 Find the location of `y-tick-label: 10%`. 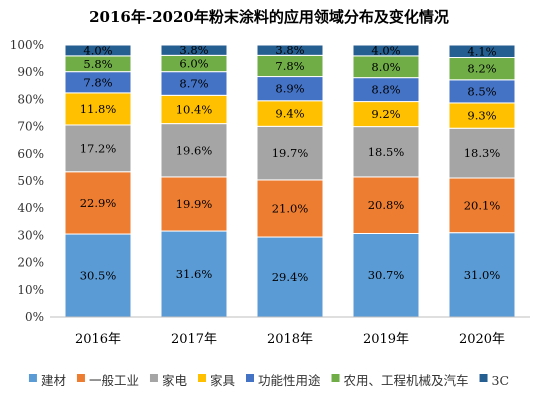

y-tick-label: 10% is located at coordinates (30, 290).